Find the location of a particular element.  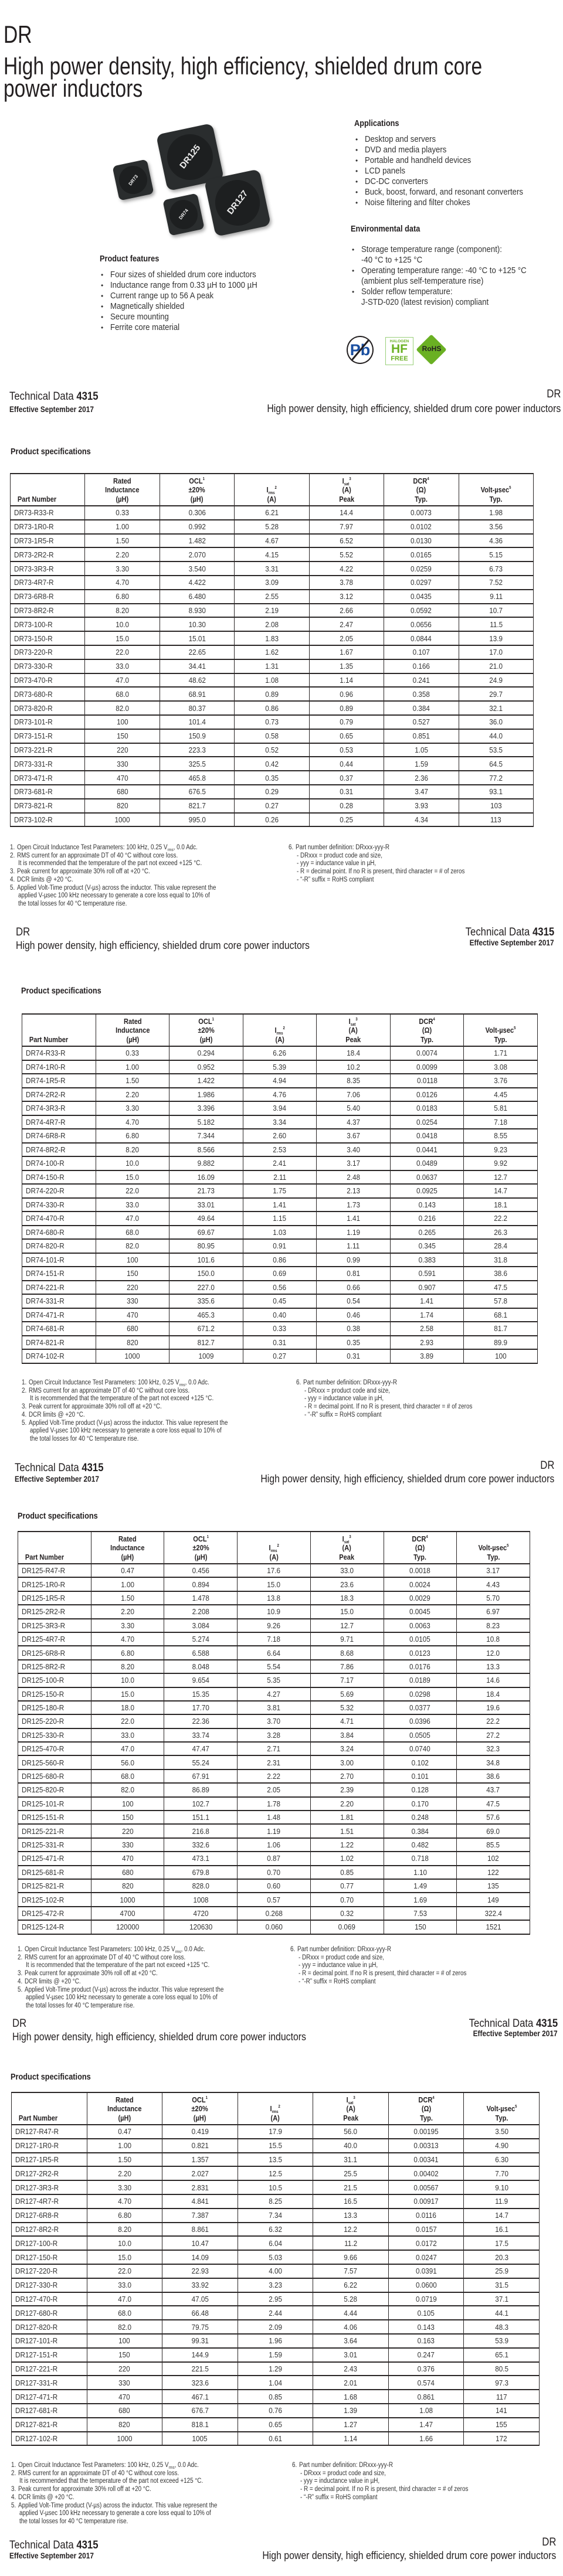

cell-rated: 1.00 is located at coordinates (124, 2145).